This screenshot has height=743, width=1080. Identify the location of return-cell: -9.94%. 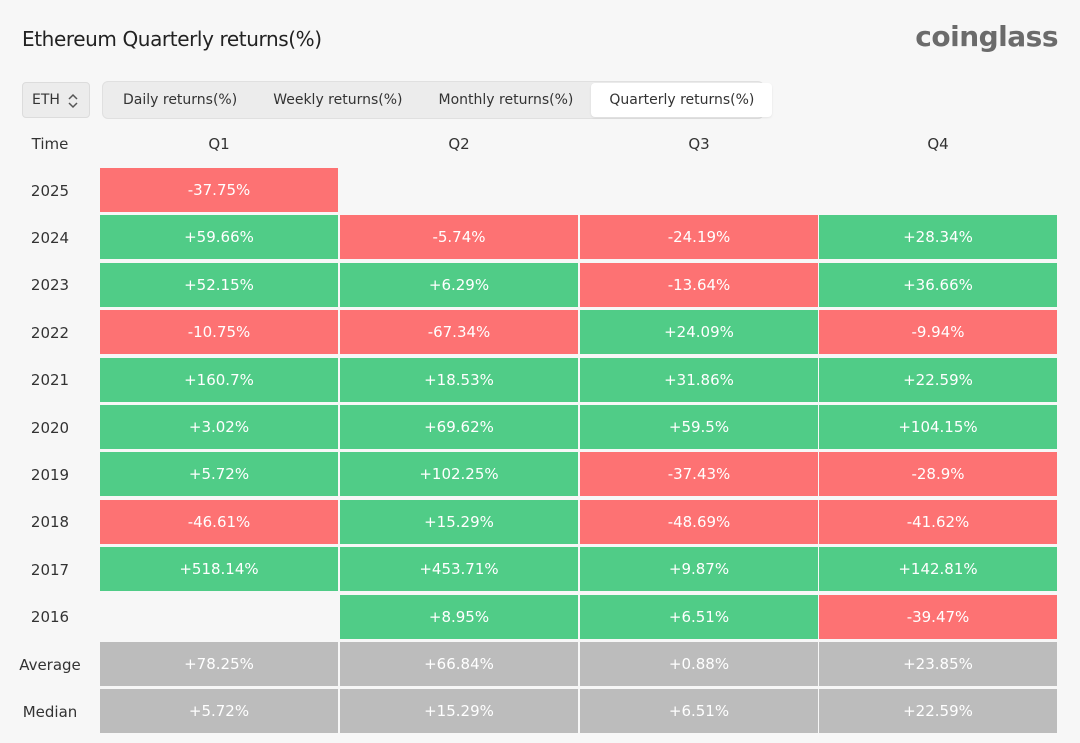
(938, 332).